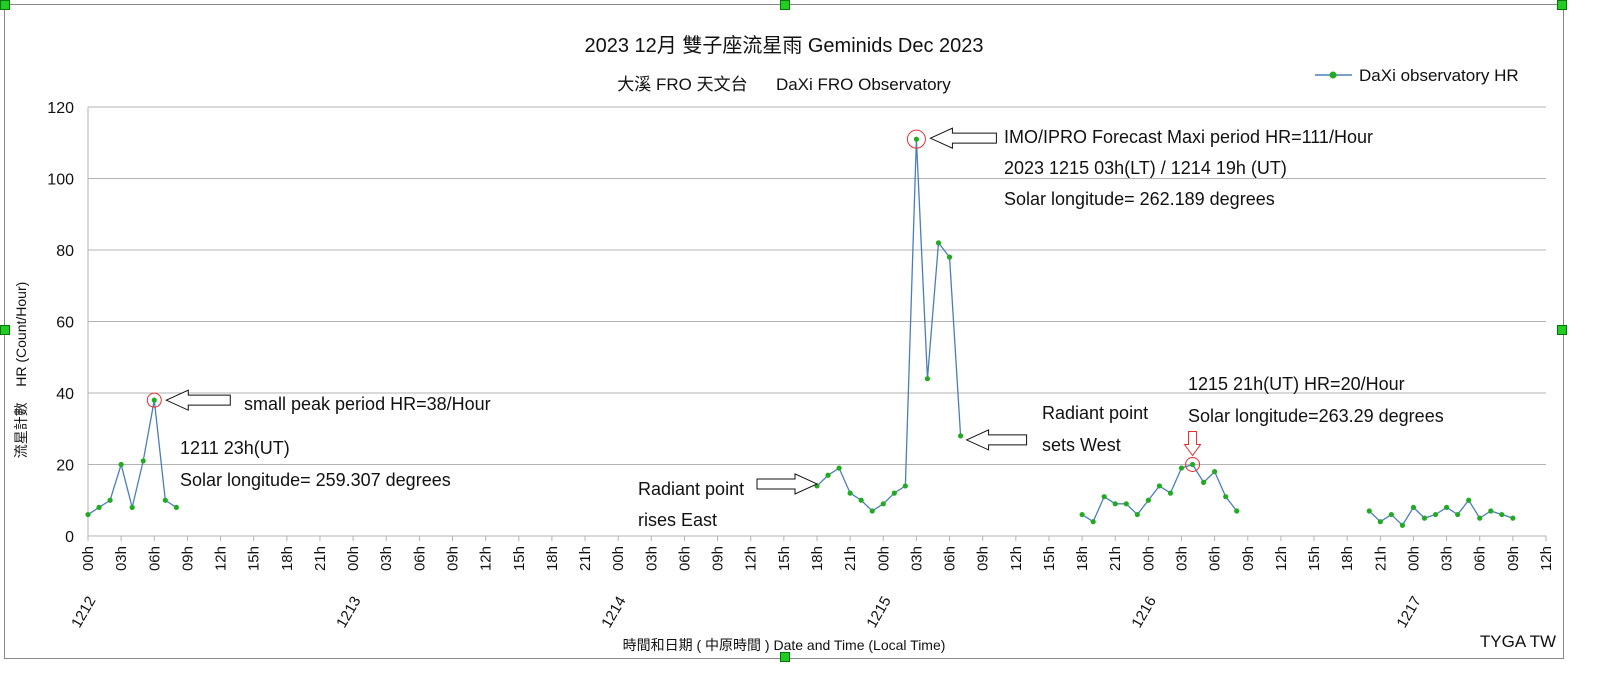 Image resolution: width=1600 pixels, height=679 pixels. What do you see at coordinates (1143, 612) in the screenshot?
I see `date-label: 1216` at bounding box center [1143, 612].